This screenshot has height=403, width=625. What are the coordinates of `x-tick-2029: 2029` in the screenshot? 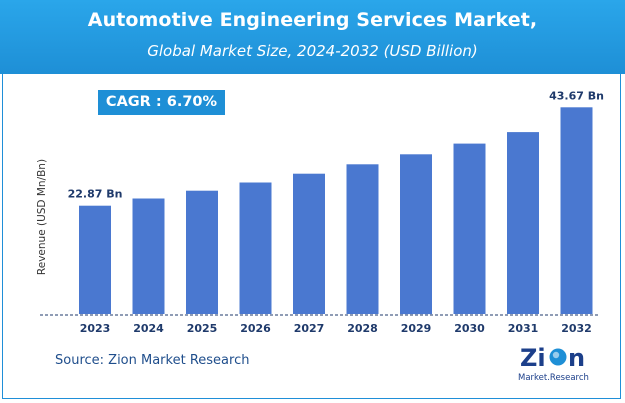 It's located at (416, 328).